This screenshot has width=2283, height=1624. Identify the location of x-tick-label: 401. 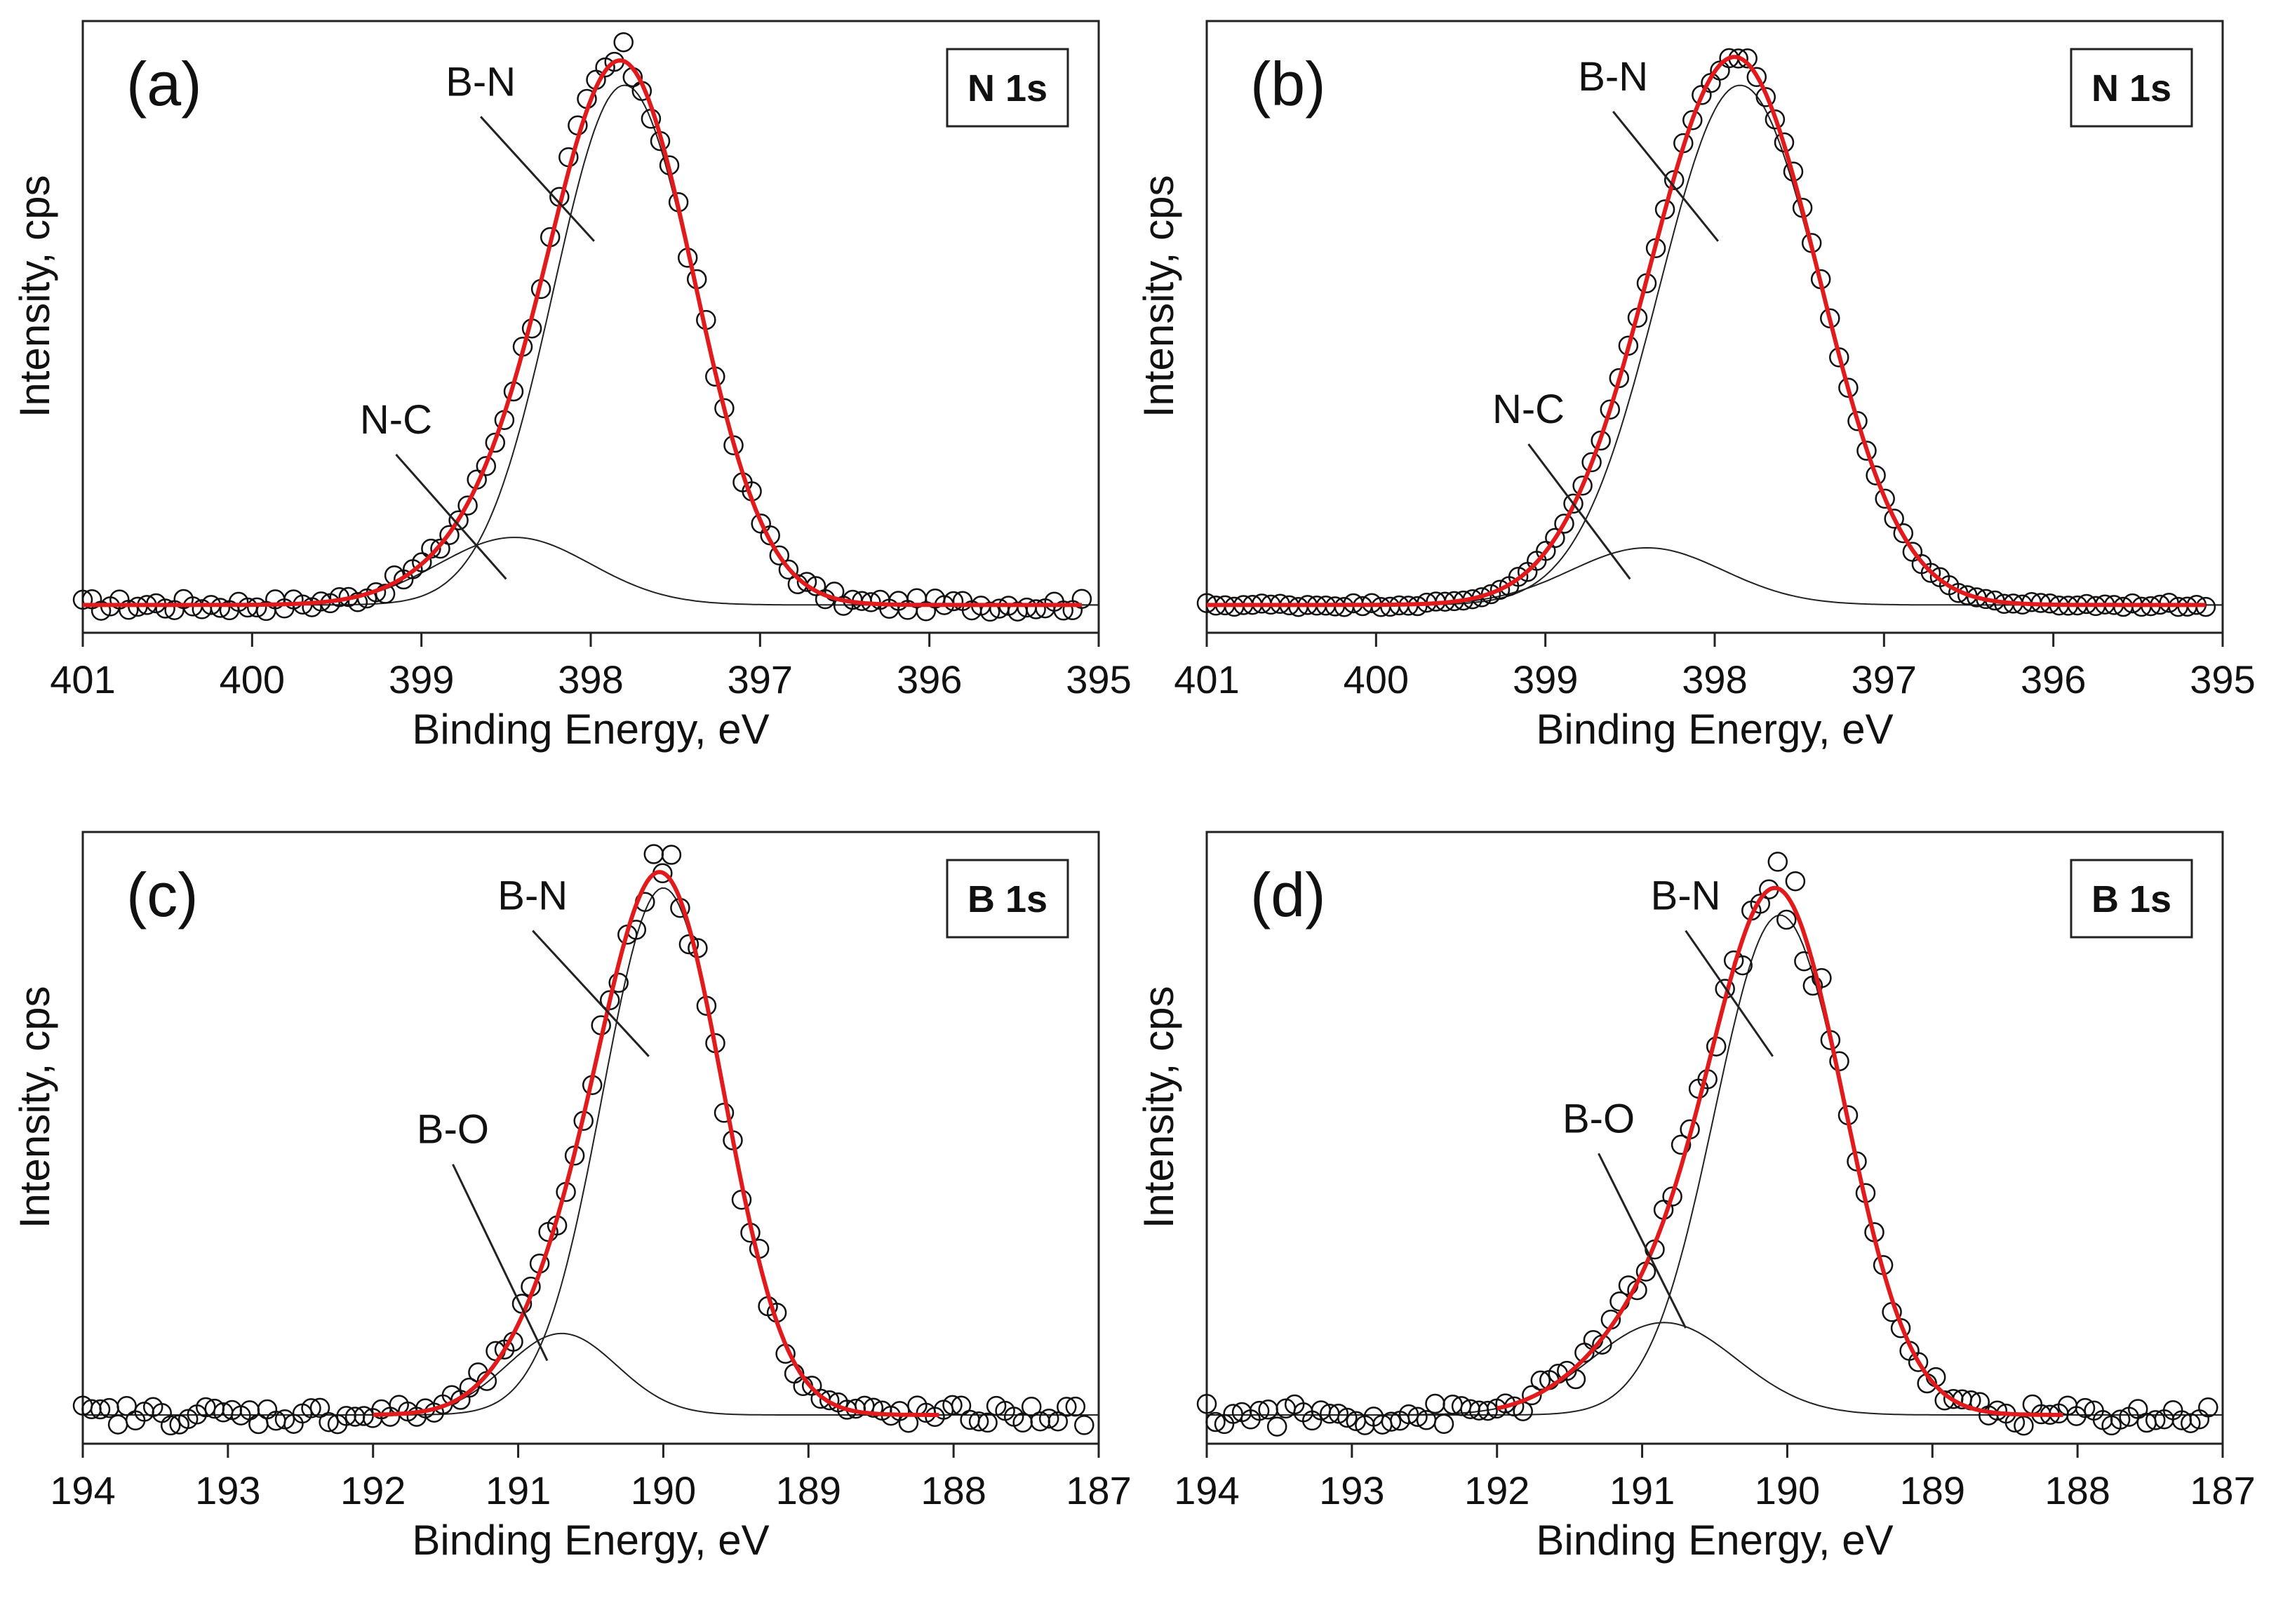
(1206, 679).